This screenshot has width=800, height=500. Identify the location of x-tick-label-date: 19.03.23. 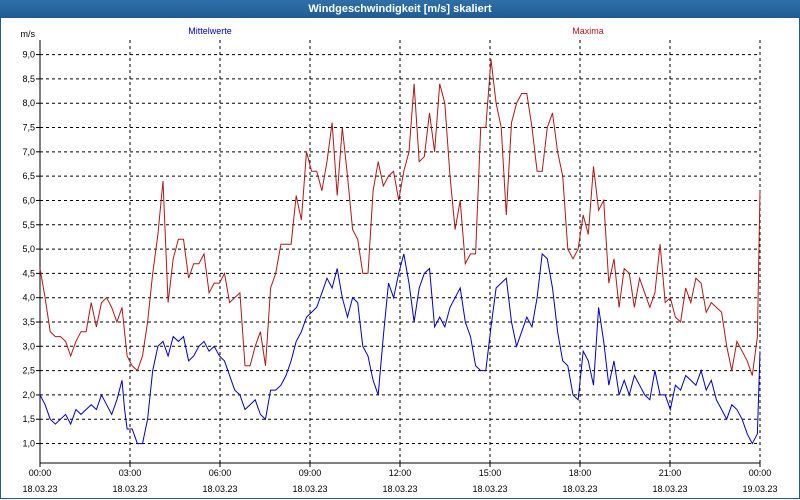
(759, 489).